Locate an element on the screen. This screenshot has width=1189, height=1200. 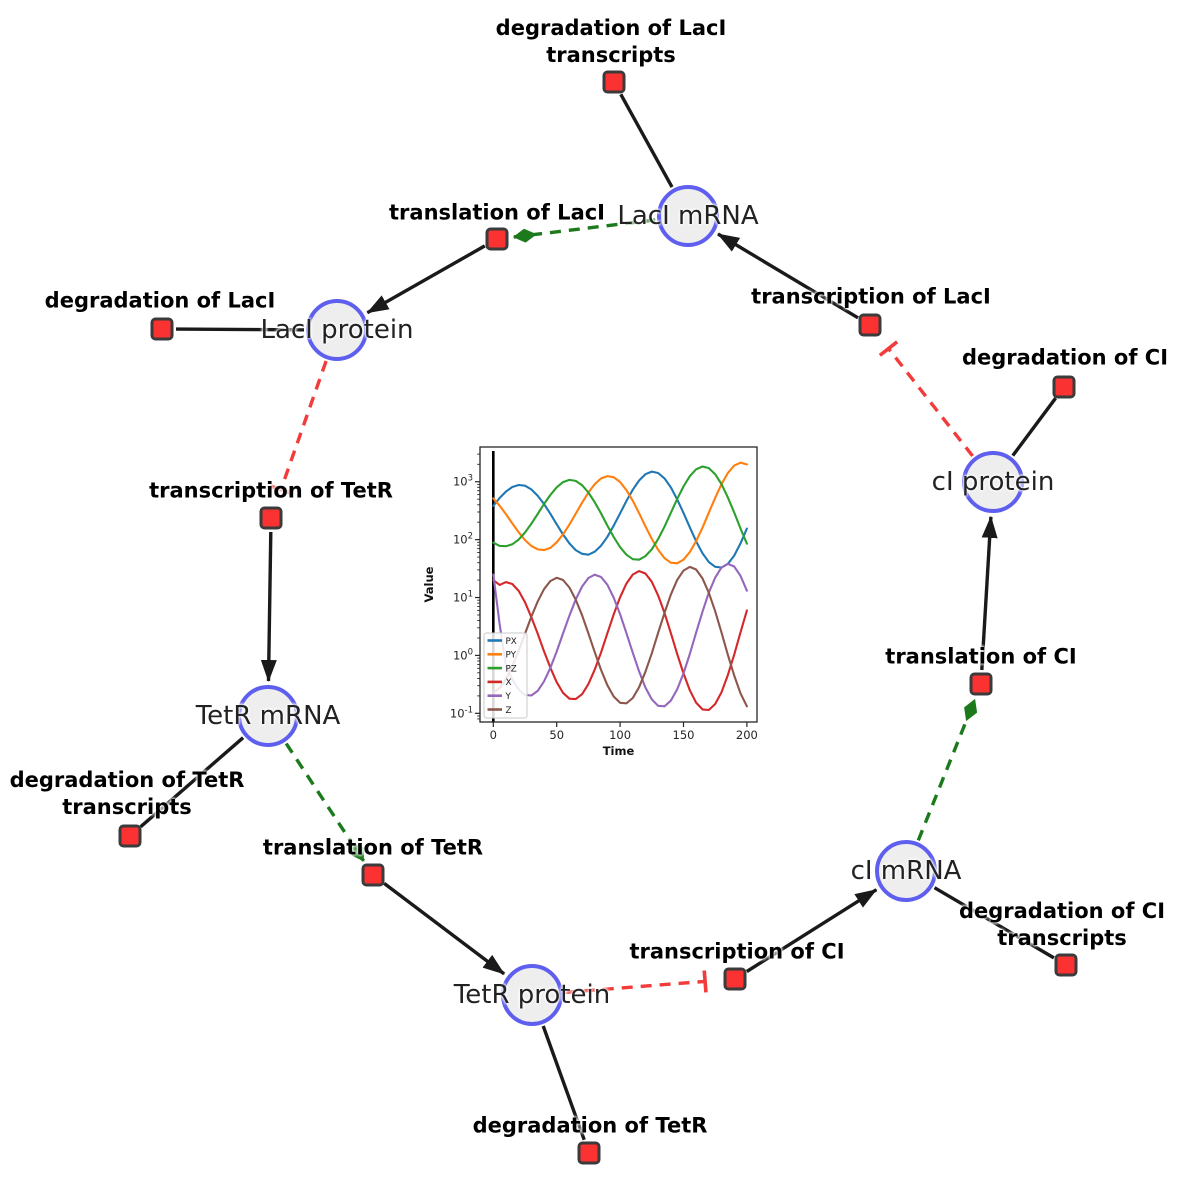
species-label-tetr_protein: TetR protein is located at coordinates (532, 995).